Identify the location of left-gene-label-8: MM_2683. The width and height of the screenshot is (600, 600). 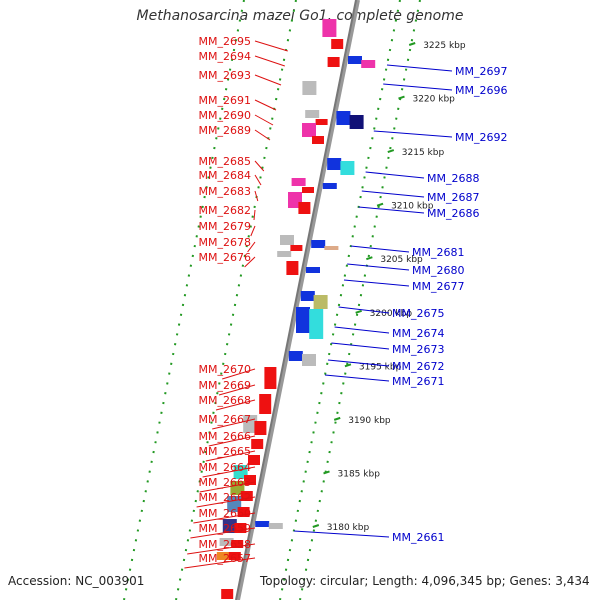
(225, 191).